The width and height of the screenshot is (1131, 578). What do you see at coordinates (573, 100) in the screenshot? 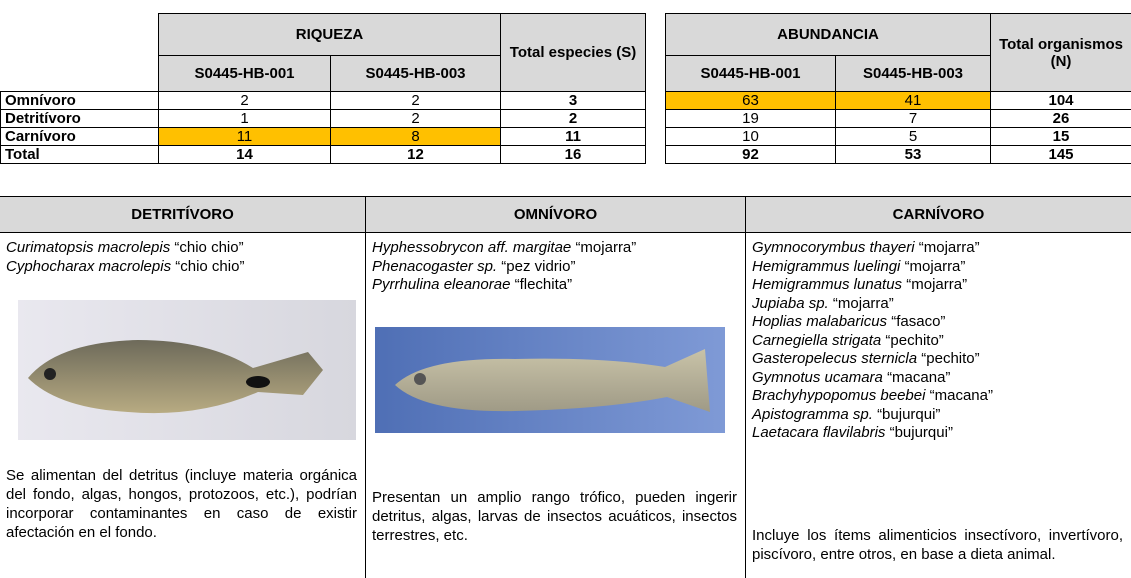
I see `cell: 3` at bounding box center [573, 100].